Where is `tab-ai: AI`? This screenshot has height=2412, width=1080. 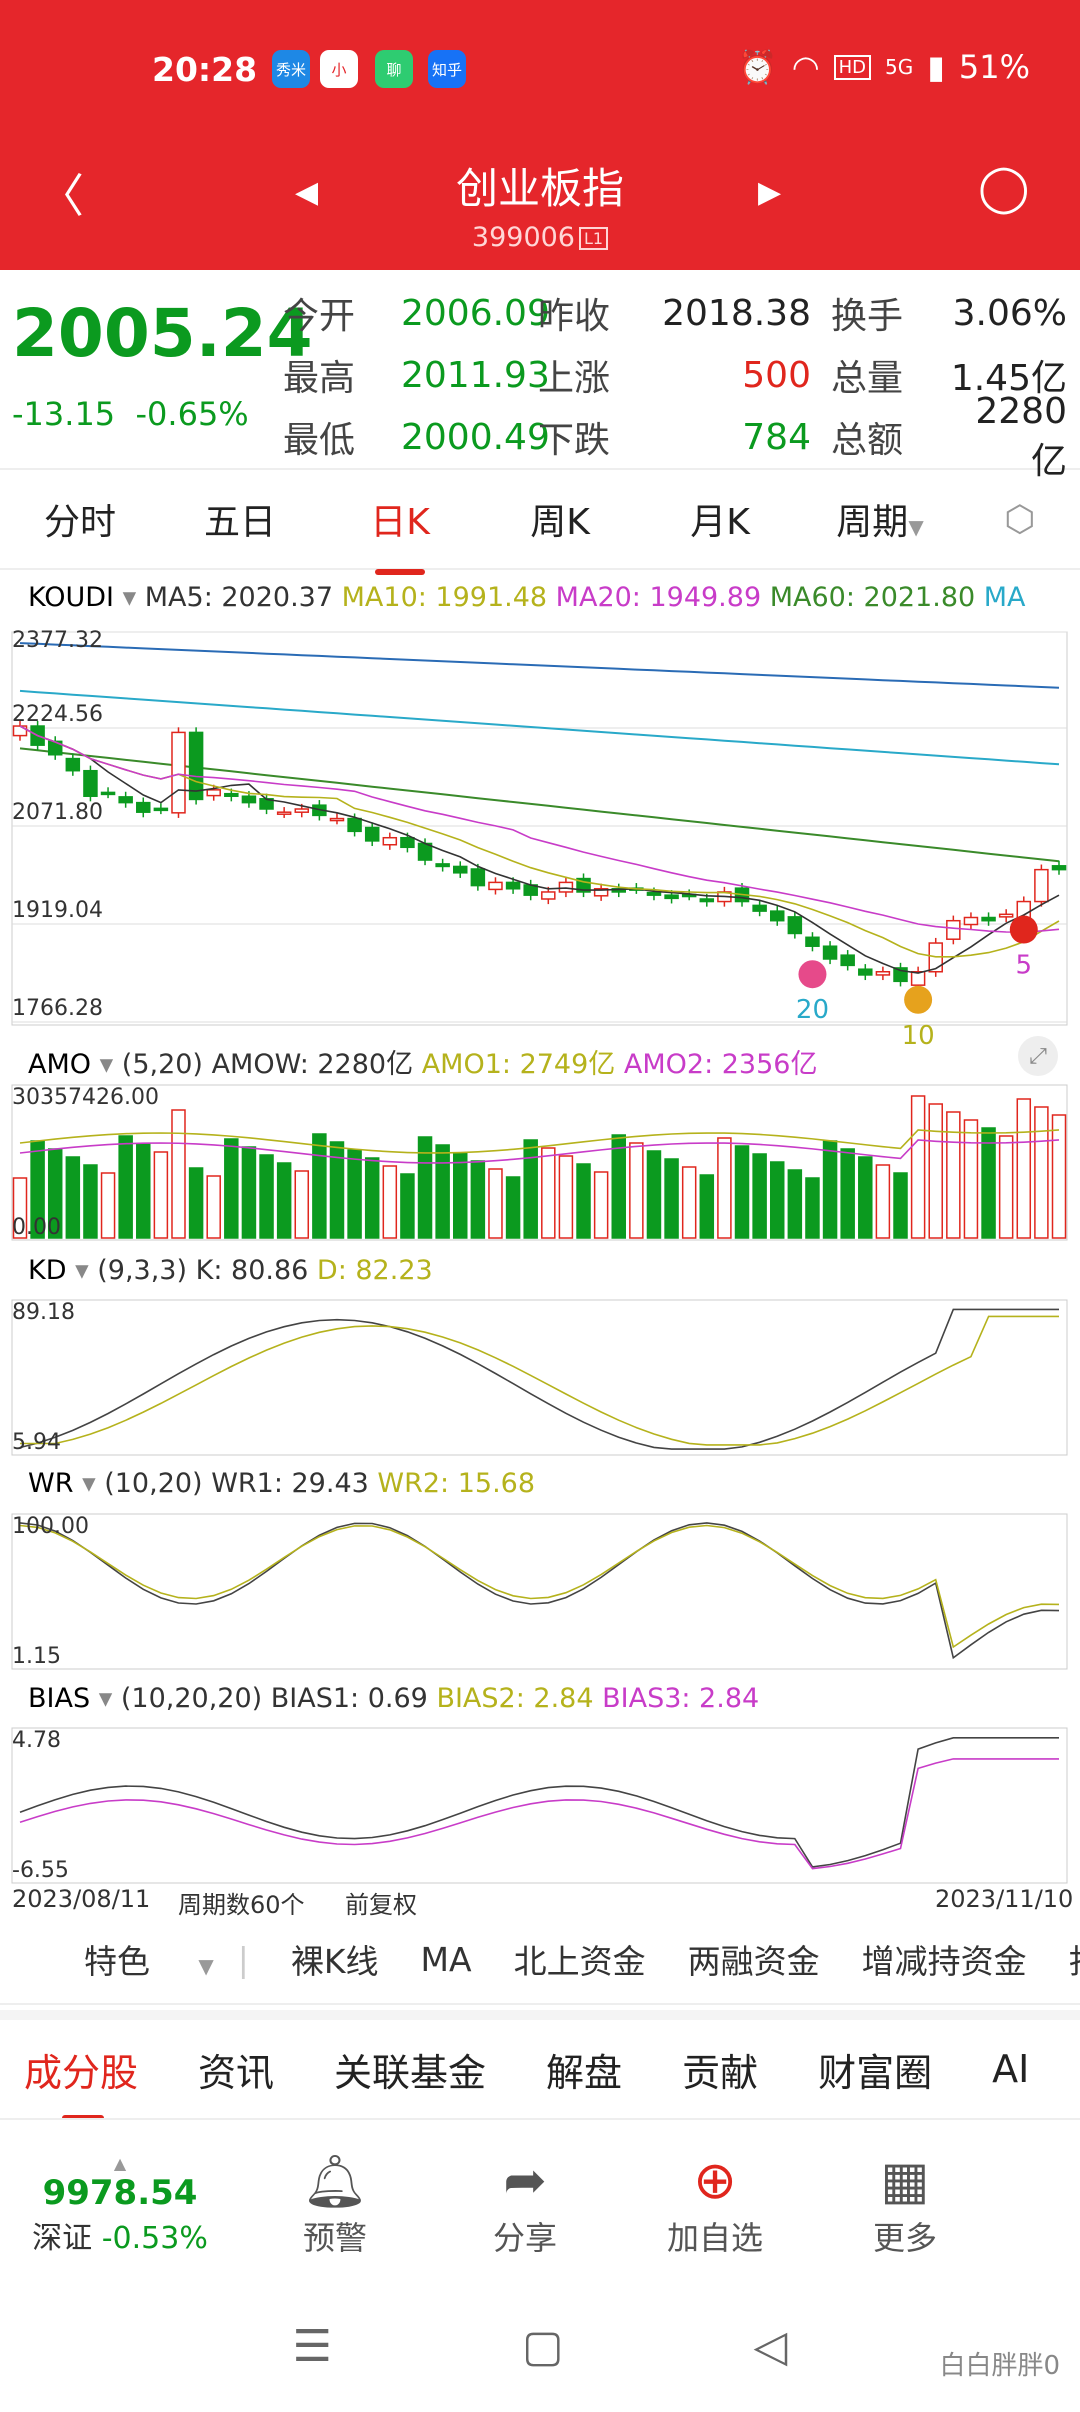 tab-ai: AI is located at coordinates (1011, 2069).